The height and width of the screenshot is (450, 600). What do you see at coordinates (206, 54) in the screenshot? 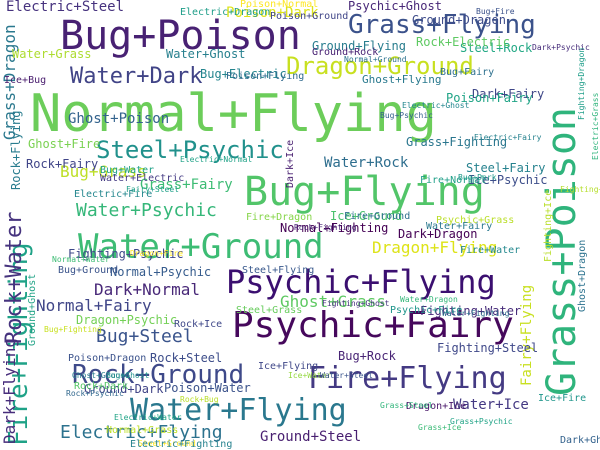
I see `cloud-word: Water+Ghost` at bounding box center [206, 54].